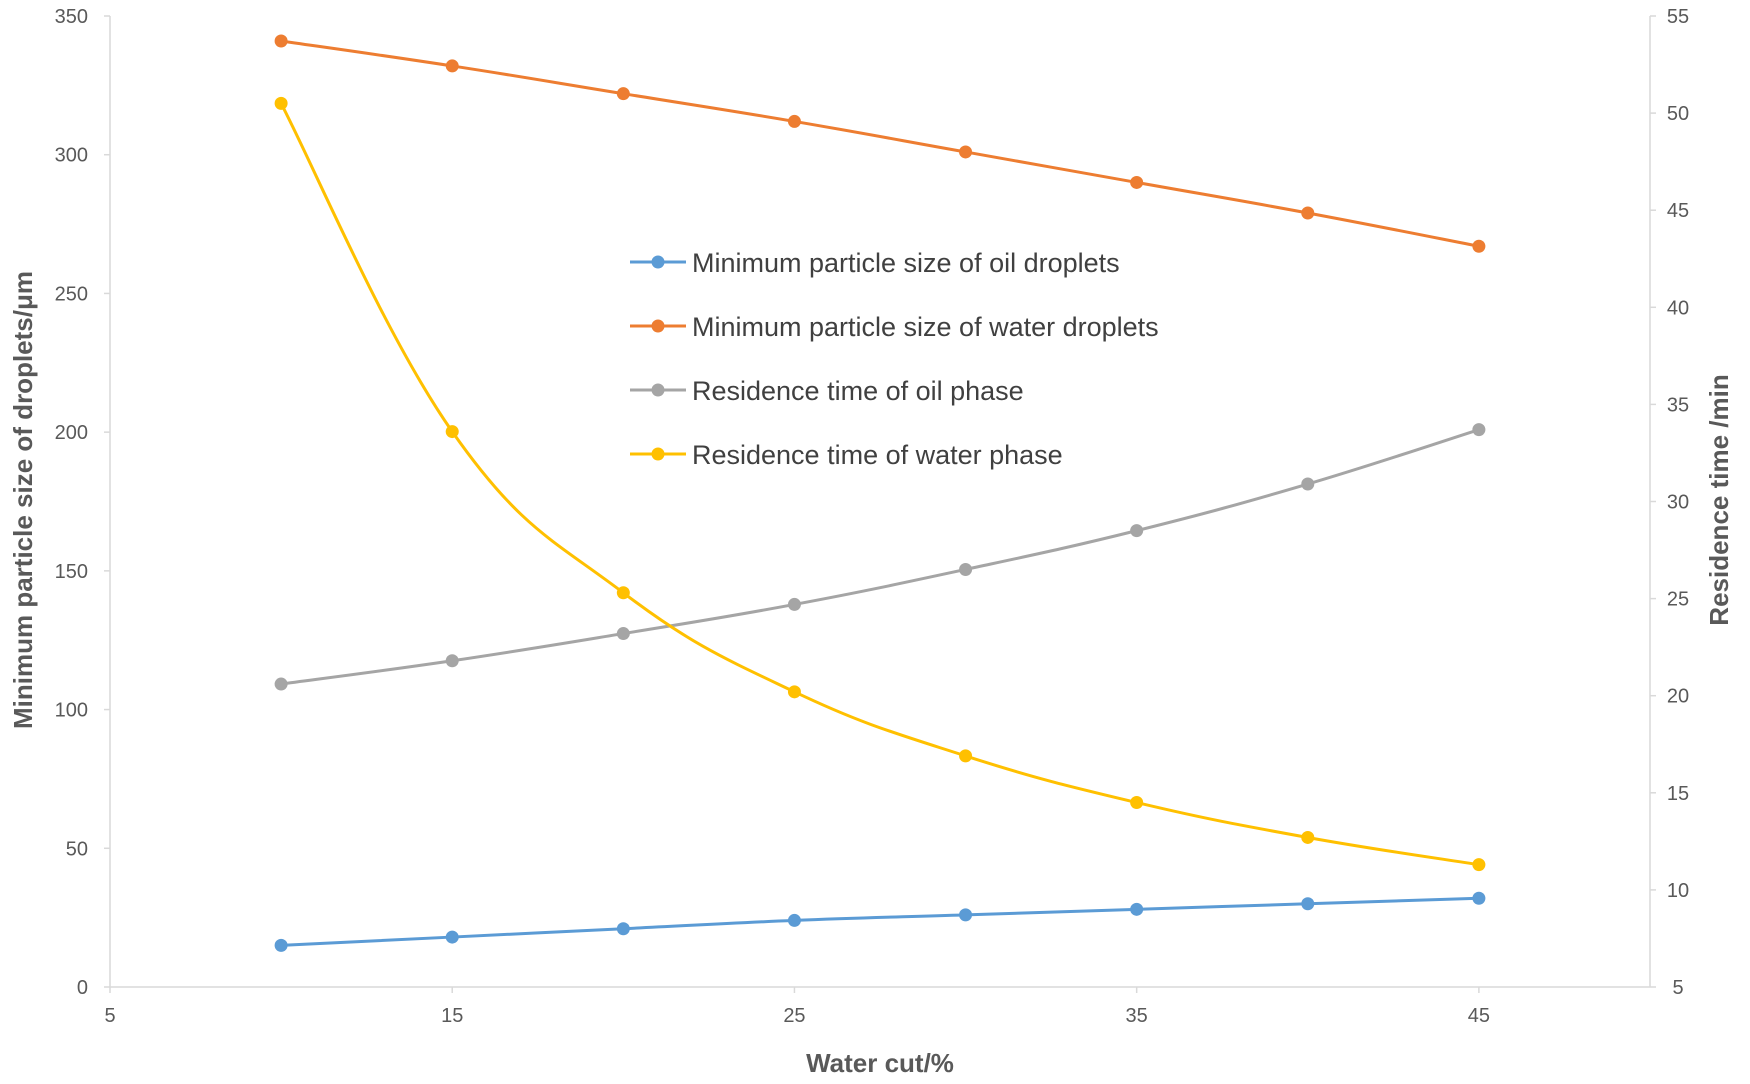 The width and height of the screenshot is (1750, 1084). What do you see at coordinates (880, 1063) in the screenshot?
I see `x-axis-title: Water cut/%` at bounding box center [880, 1063].